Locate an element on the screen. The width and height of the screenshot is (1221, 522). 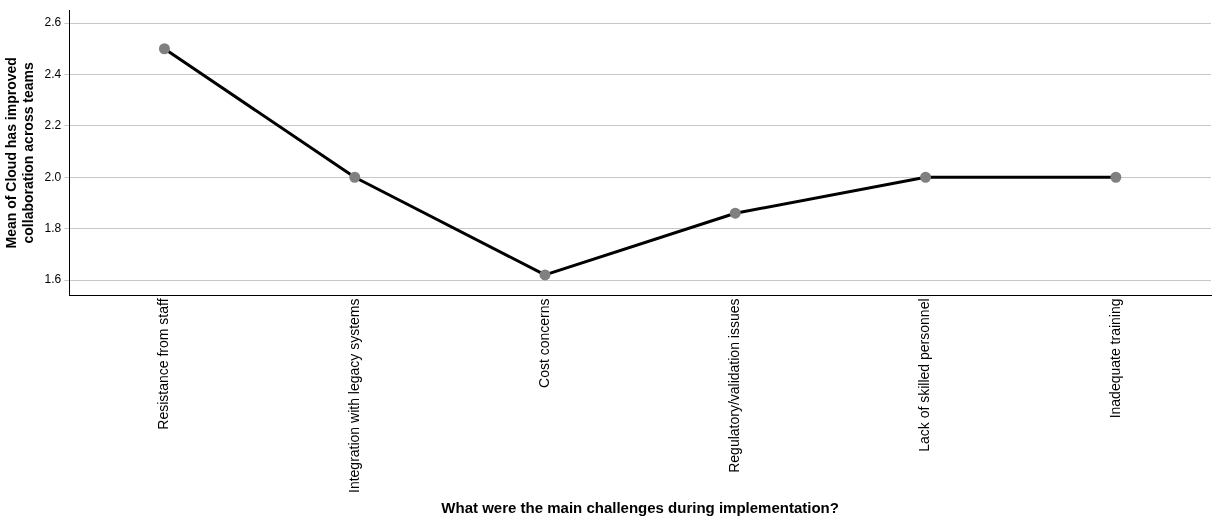
x-tick-label: Inadequate training is located at coordinates (1114, 358).